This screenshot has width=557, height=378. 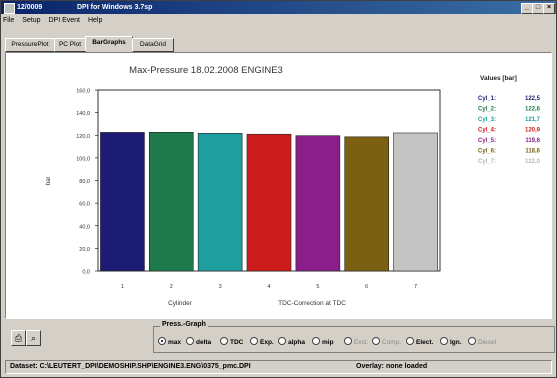 I want to click on chart-title: Max-Pressure 18.02.2008 ENGINE3, so click(x=206, y=70).